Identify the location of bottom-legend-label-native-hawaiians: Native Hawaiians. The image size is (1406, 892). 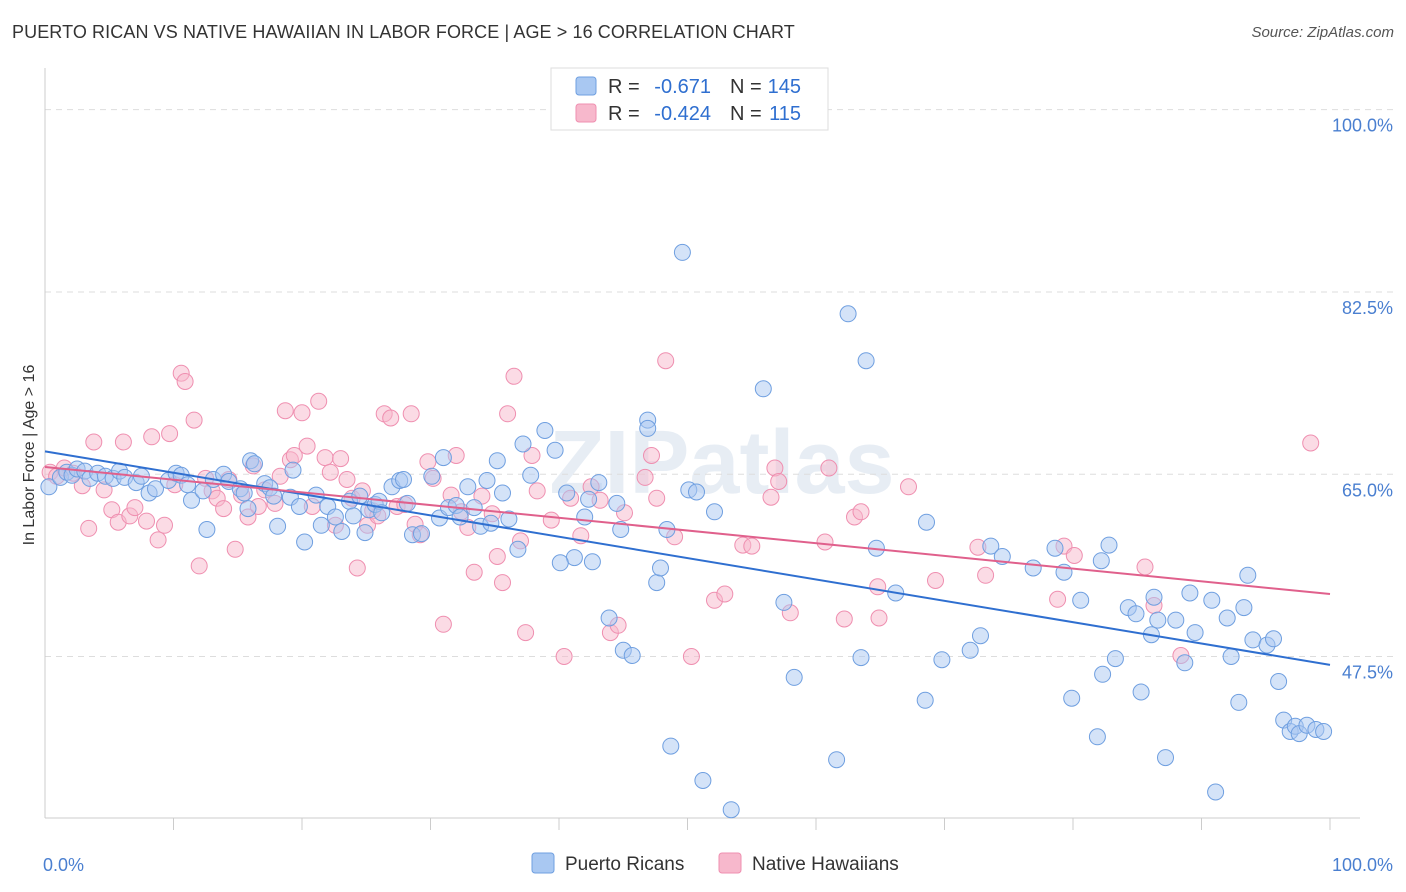
(825, 864).